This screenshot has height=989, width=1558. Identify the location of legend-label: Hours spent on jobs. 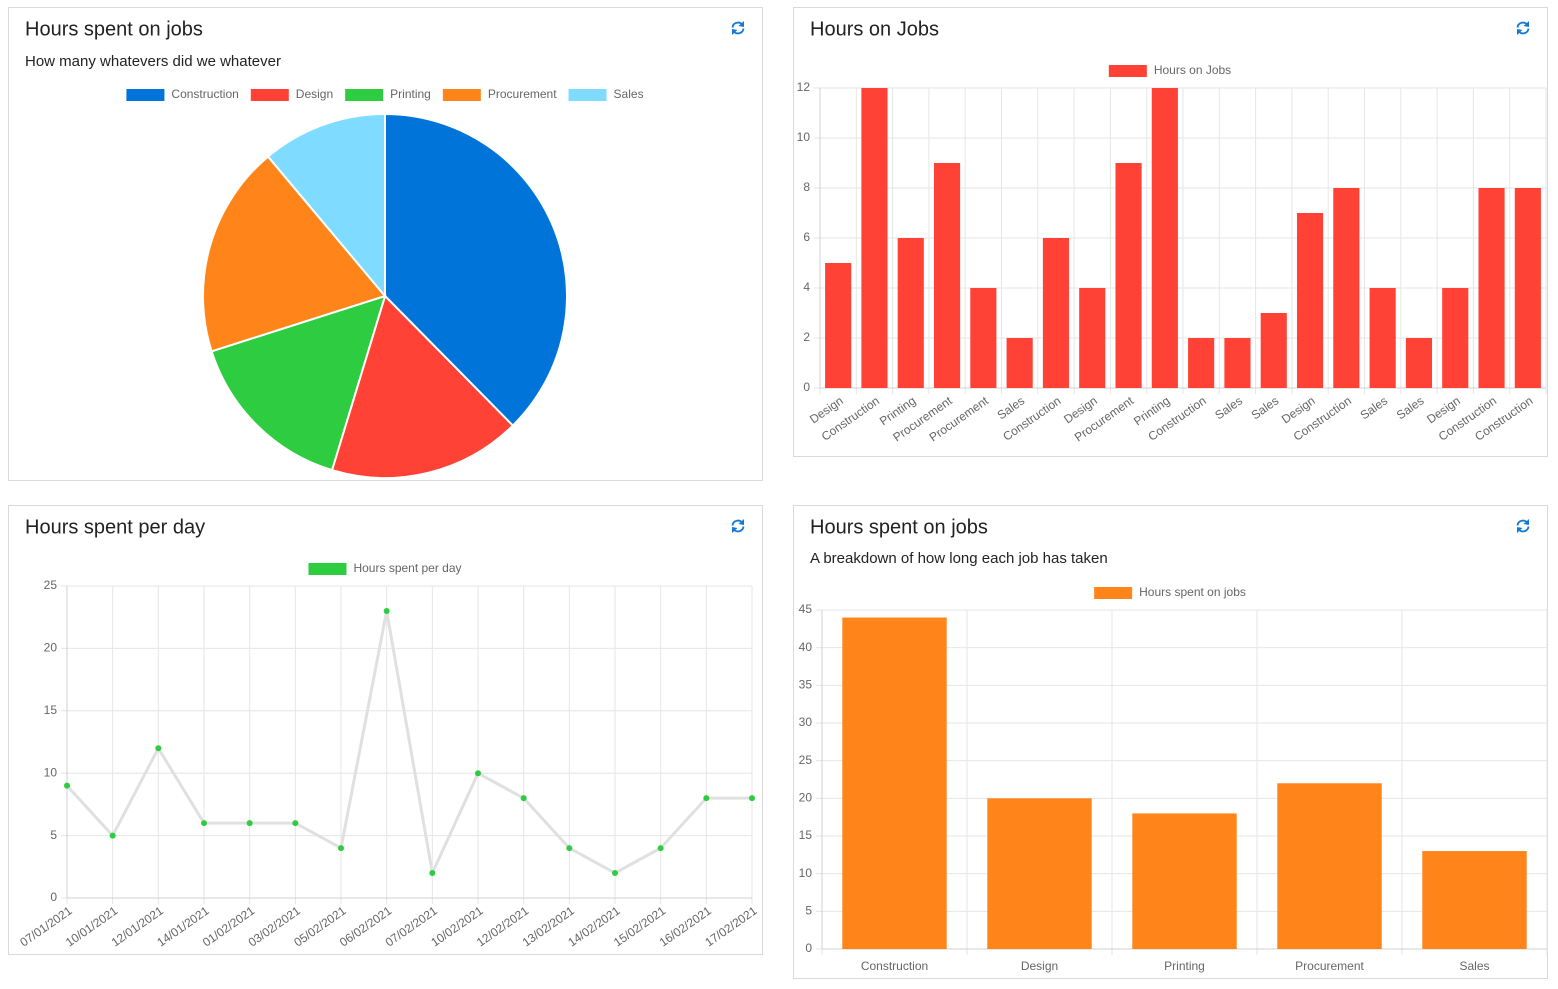
(1192, 592).